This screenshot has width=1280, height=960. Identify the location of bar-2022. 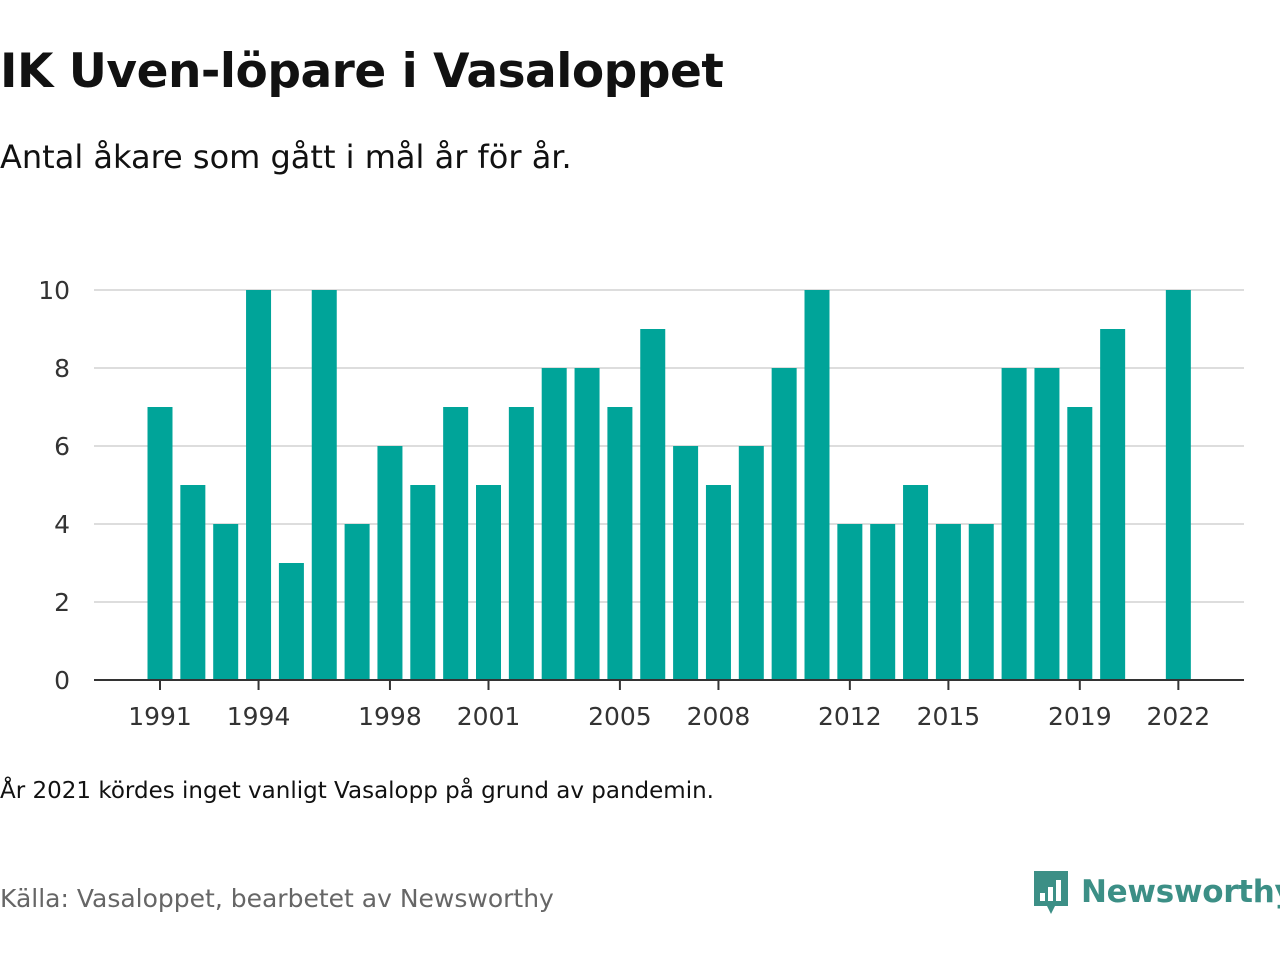
(1178, 485).